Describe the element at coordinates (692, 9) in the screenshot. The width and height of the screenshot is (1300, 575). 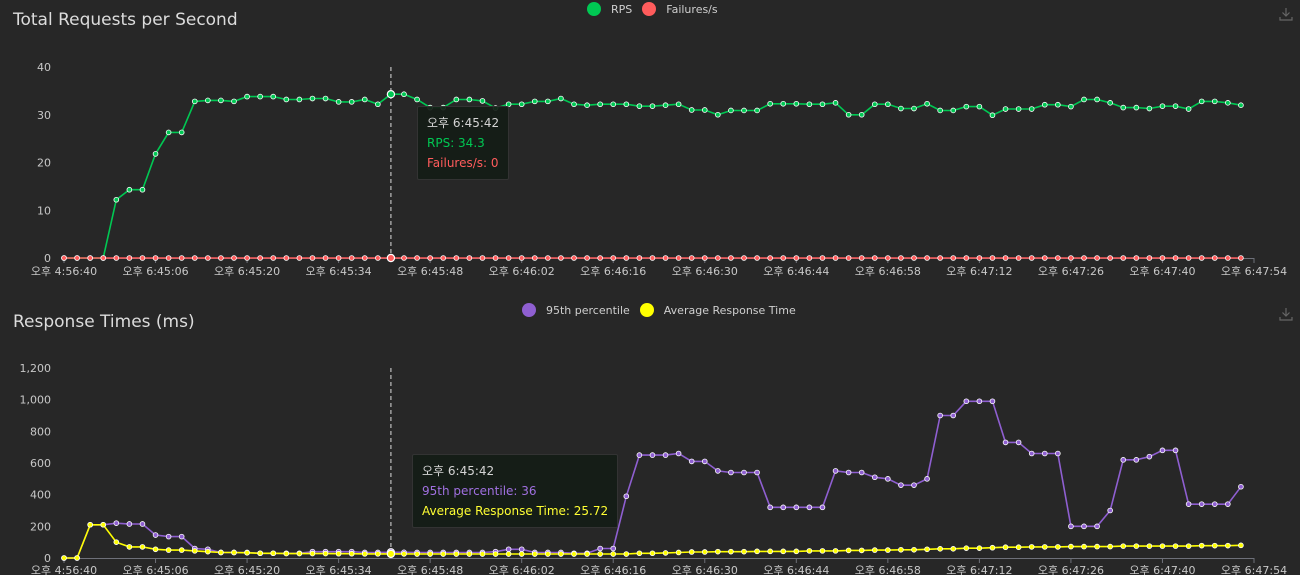
I see `legend-label: Failures/s` at that location.